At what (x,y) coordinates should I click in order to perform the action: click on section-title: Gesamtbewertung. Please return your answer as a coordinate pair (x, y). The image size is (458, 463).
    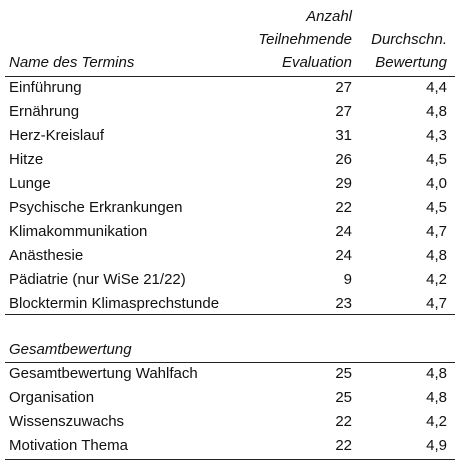
    Looking at the image, I should click on (70, 349).